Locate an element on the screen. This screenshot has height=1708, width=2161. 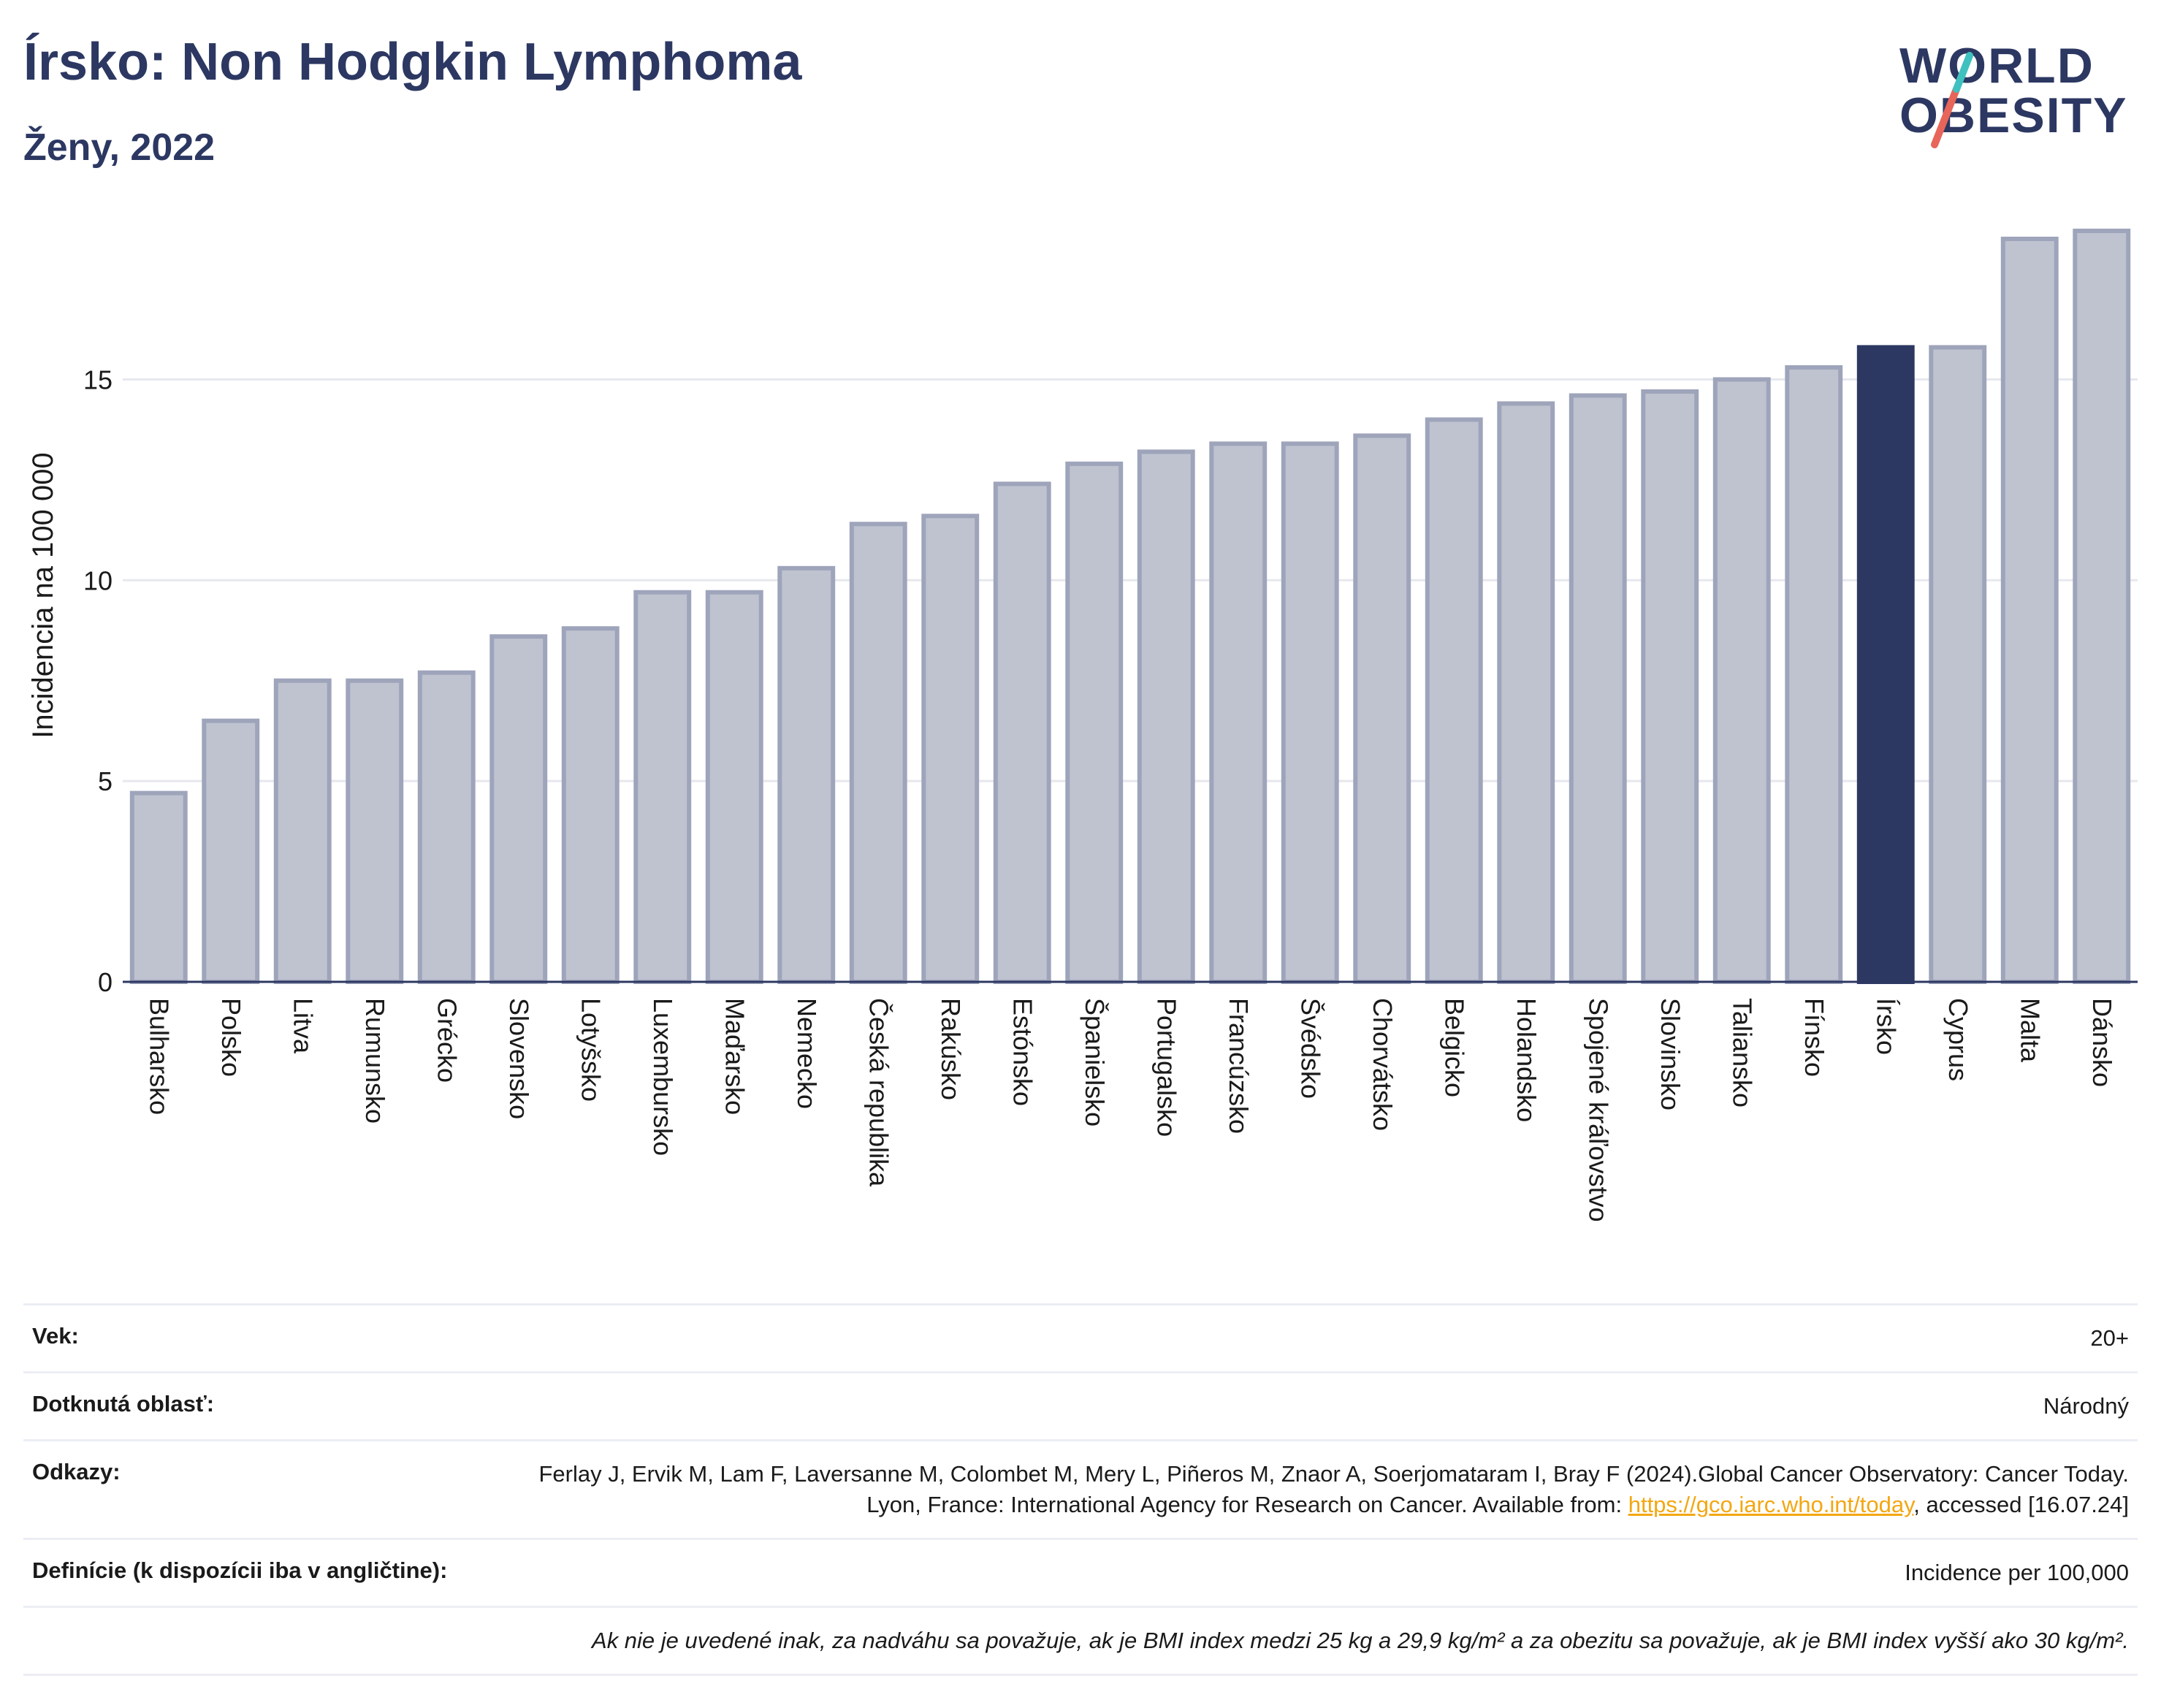
definitions-value: Incidence per 100,000 is located at coordinates (2017, 1572).